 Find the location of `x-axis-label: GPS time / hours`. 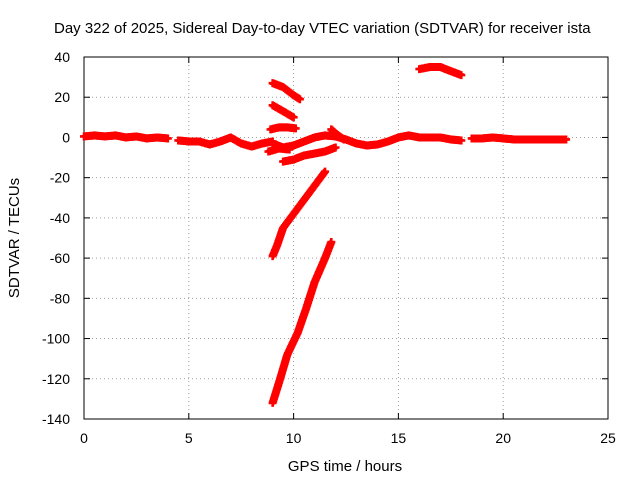

x-axis-label: GPS time / hours is located at coordinates (345, 466).